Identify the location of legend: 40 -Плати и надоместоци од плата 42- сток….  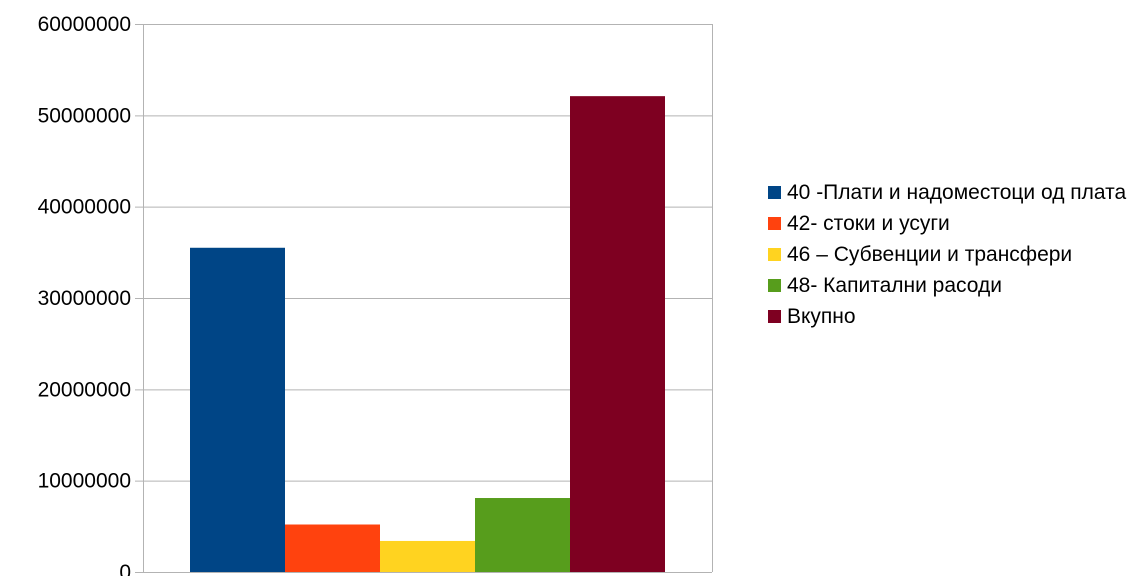
(953, 255).